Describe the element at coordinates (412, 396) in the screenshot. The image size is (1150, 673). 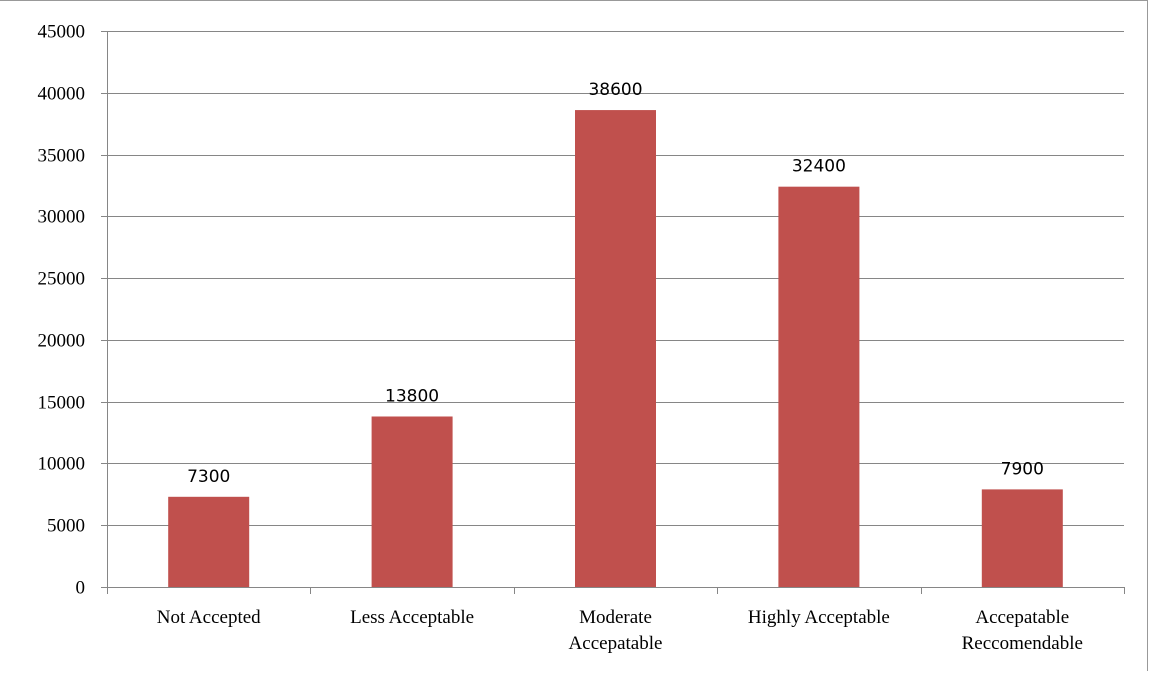
I see `data-label: 13800` at that location.